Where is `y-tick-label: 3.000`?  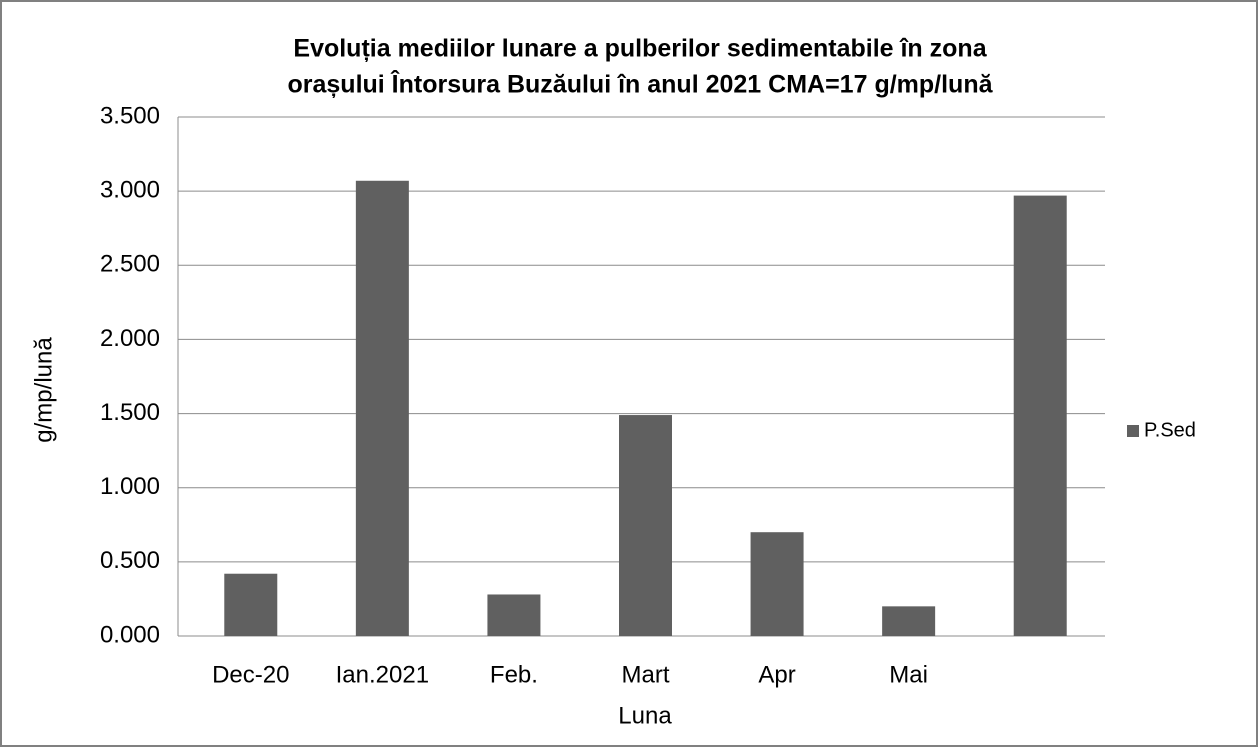
y-tick-label: 3.000 is located at coordinates (130, 189).